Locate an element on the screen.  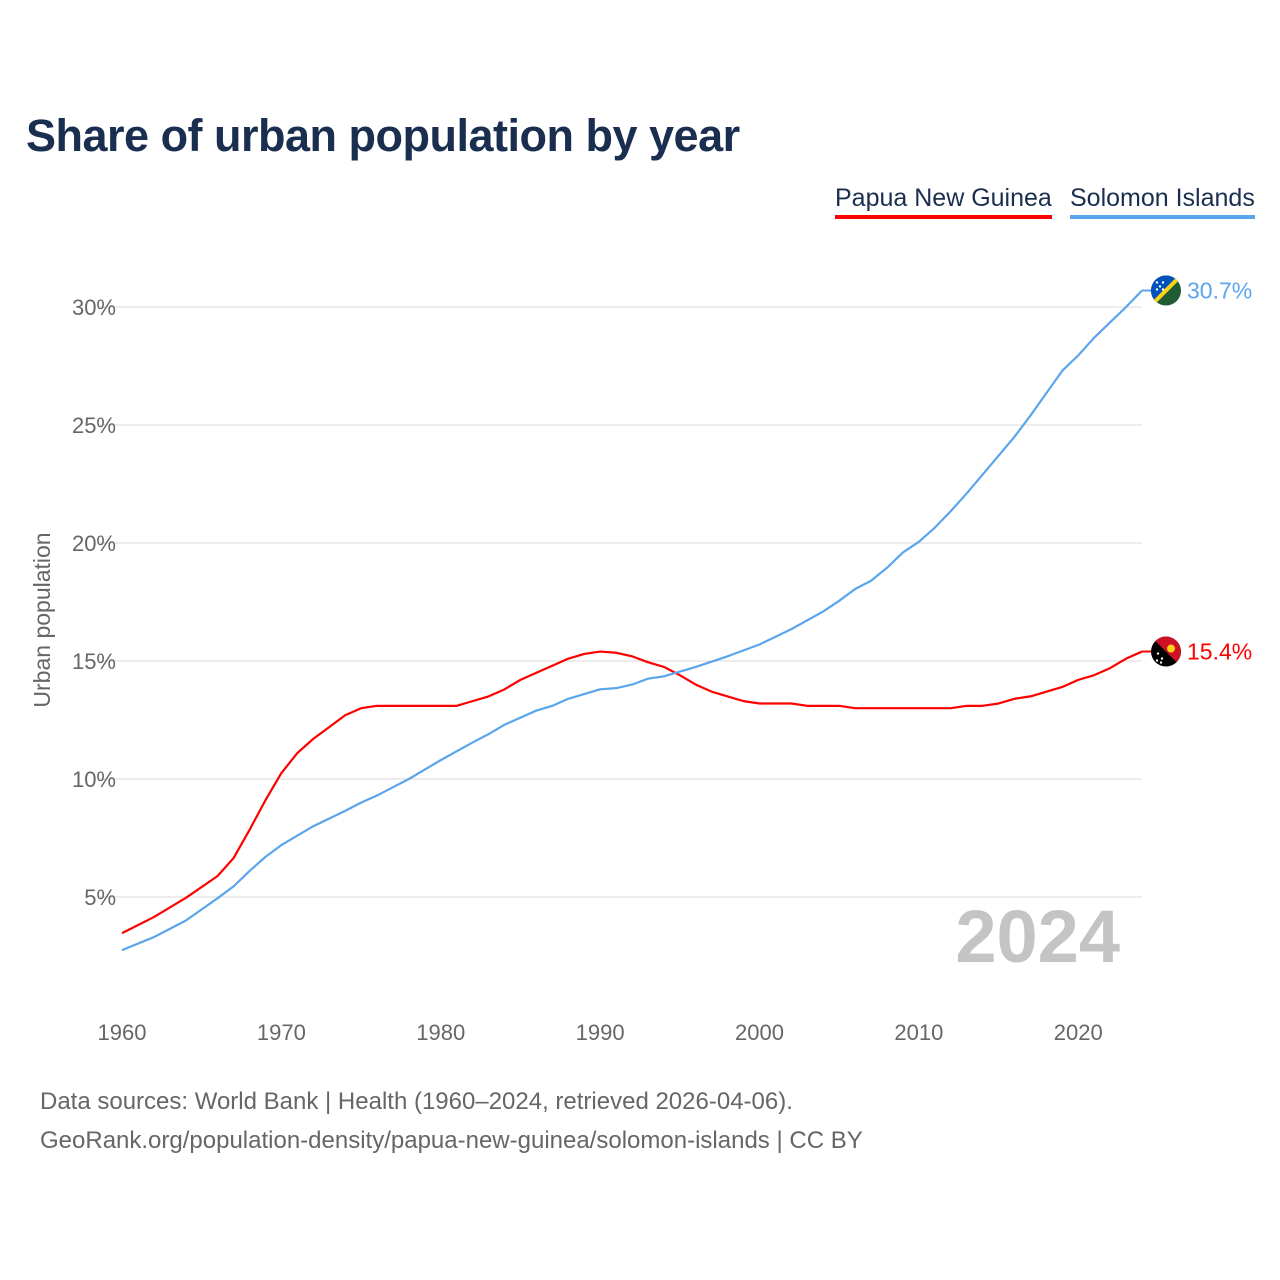
y-tick-label: 10% is located at coordinates (94, 779).